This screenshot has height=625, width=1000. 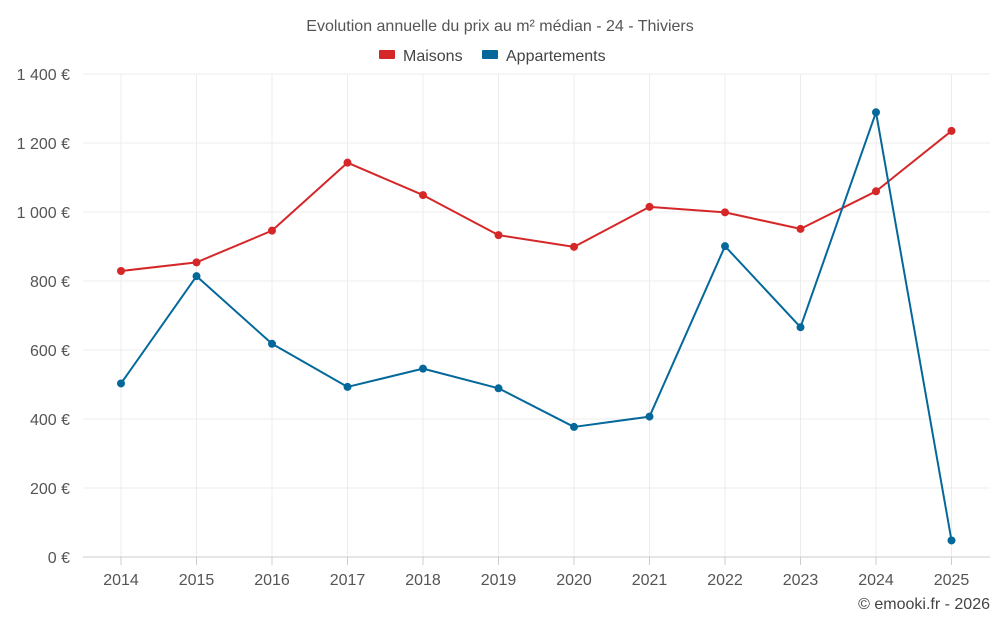 I want to click on legend-item-appartements: Appartements, so click(x=544, y=56).